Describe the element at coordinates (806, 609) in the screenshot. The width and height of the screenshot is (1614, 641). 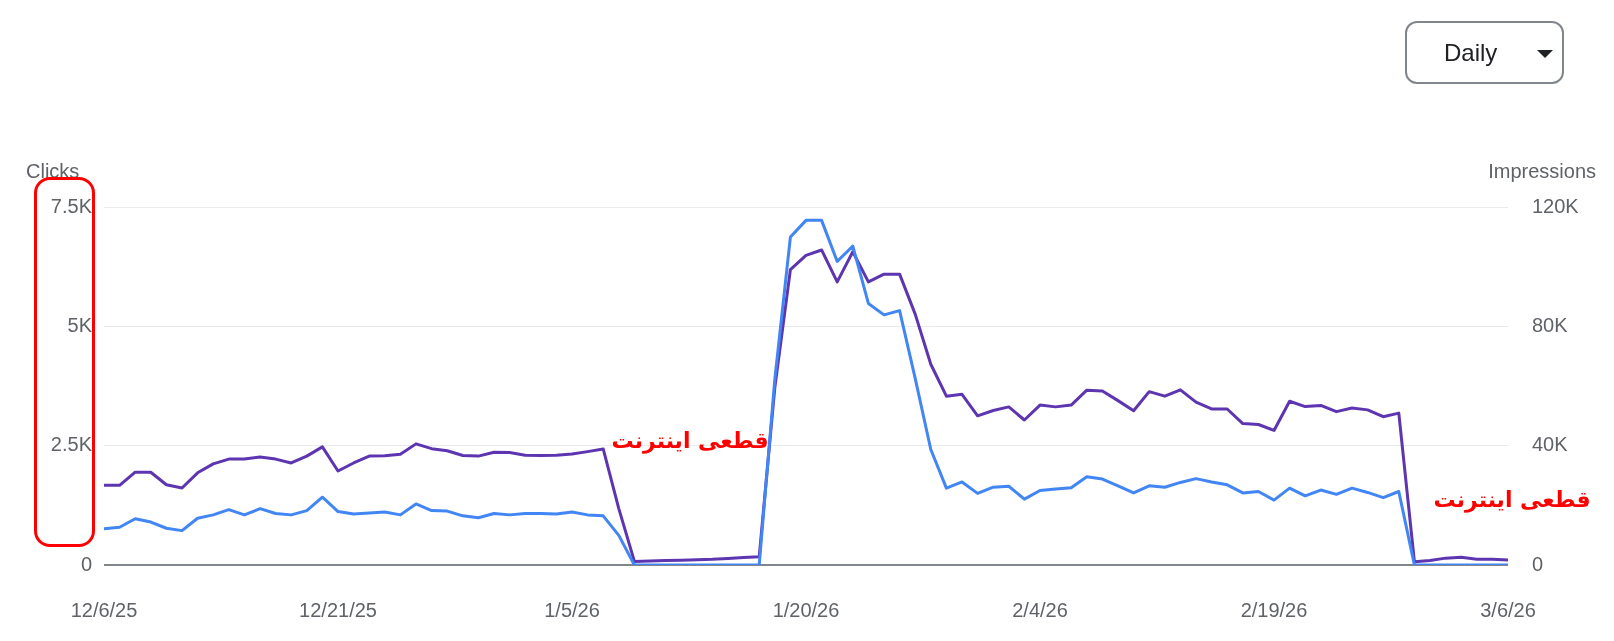
I see `x-tick-label: 1/20/26` at that location.